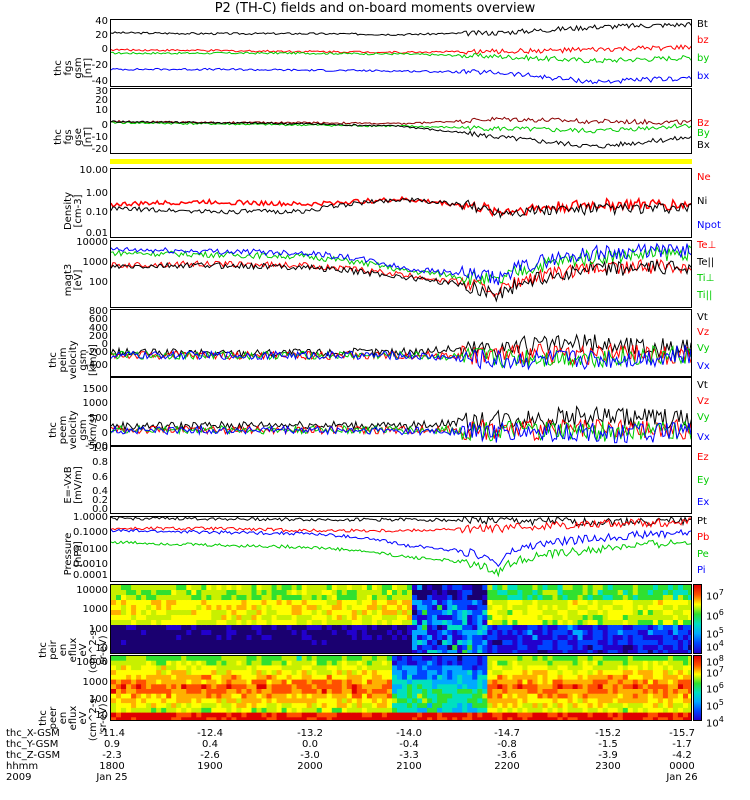 This screenshot has width=750, height=800. I want to click on series-p5-Vx, so click(401, 357).